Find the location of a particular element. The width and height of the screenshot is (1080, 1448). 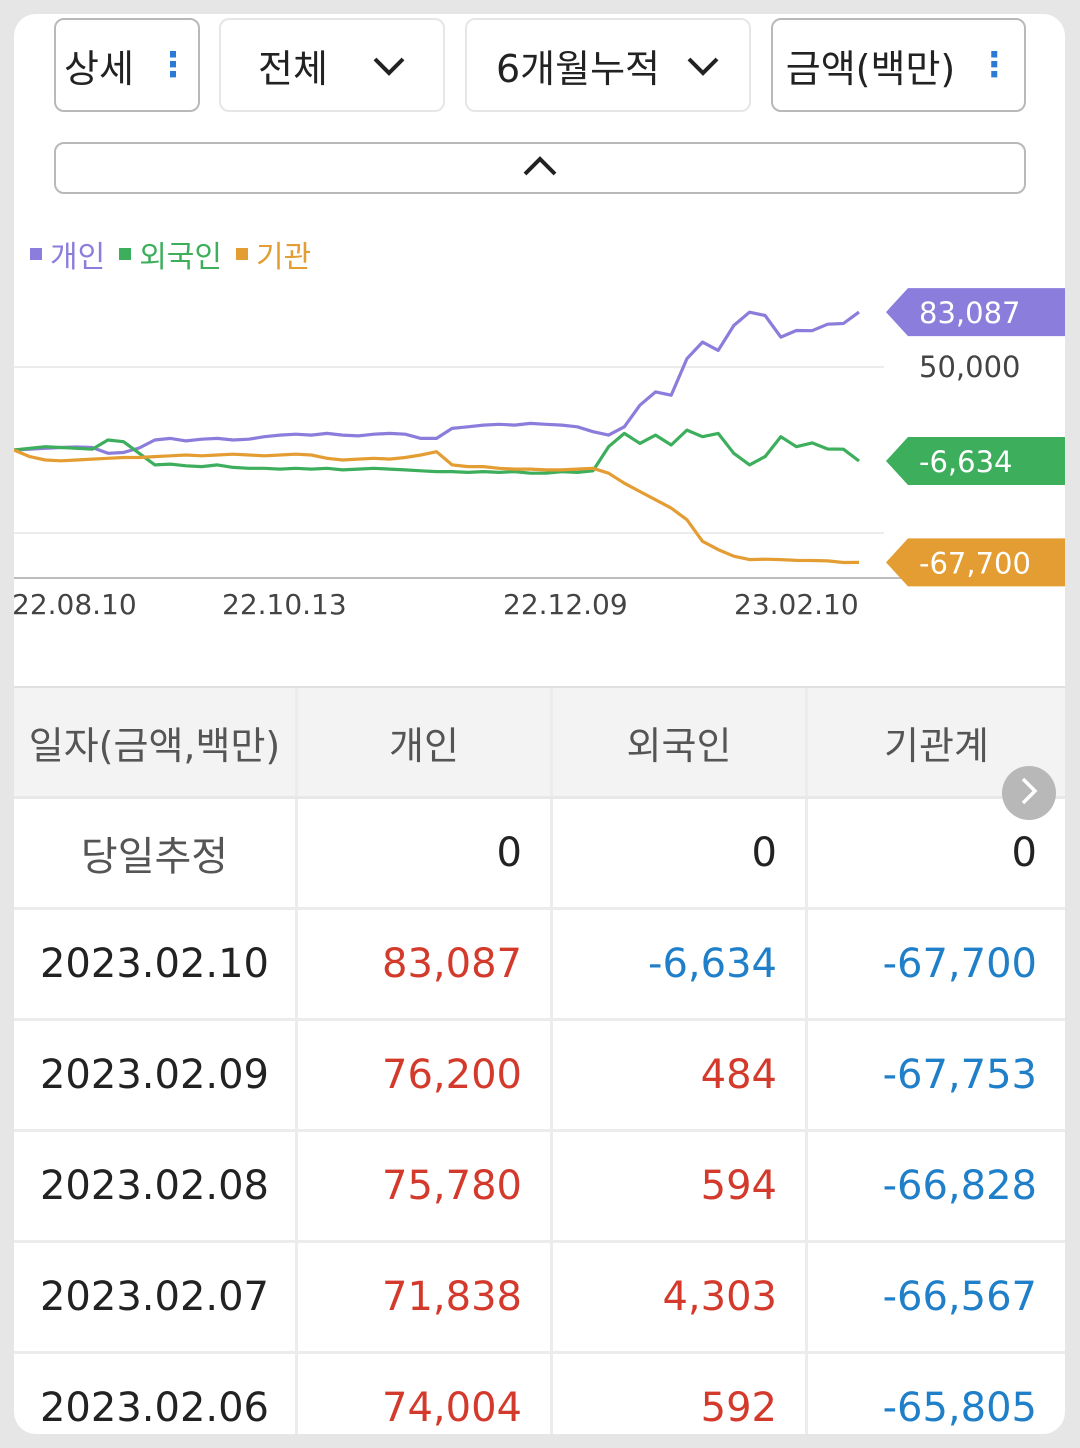

chart-legend: 개인 외국인 기관 is located at coordinates (170, 254).